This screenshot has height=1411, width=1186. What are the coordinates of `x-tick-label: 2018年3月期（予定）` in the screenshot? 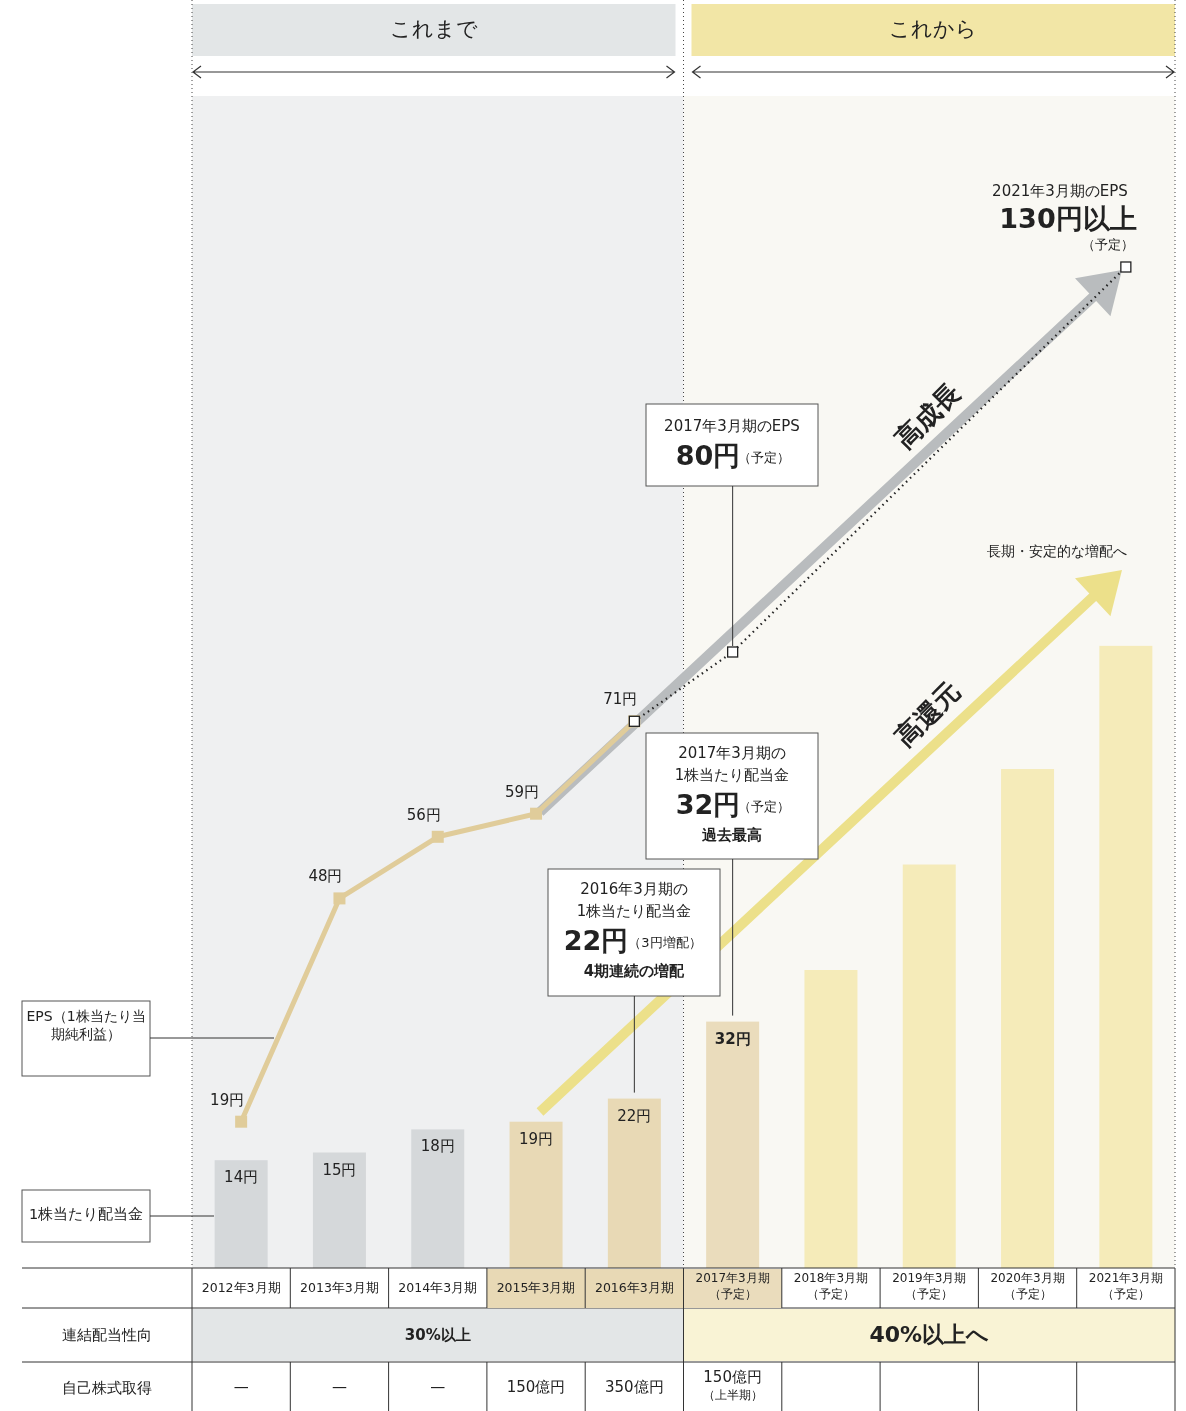 It's located at (831, 1287).